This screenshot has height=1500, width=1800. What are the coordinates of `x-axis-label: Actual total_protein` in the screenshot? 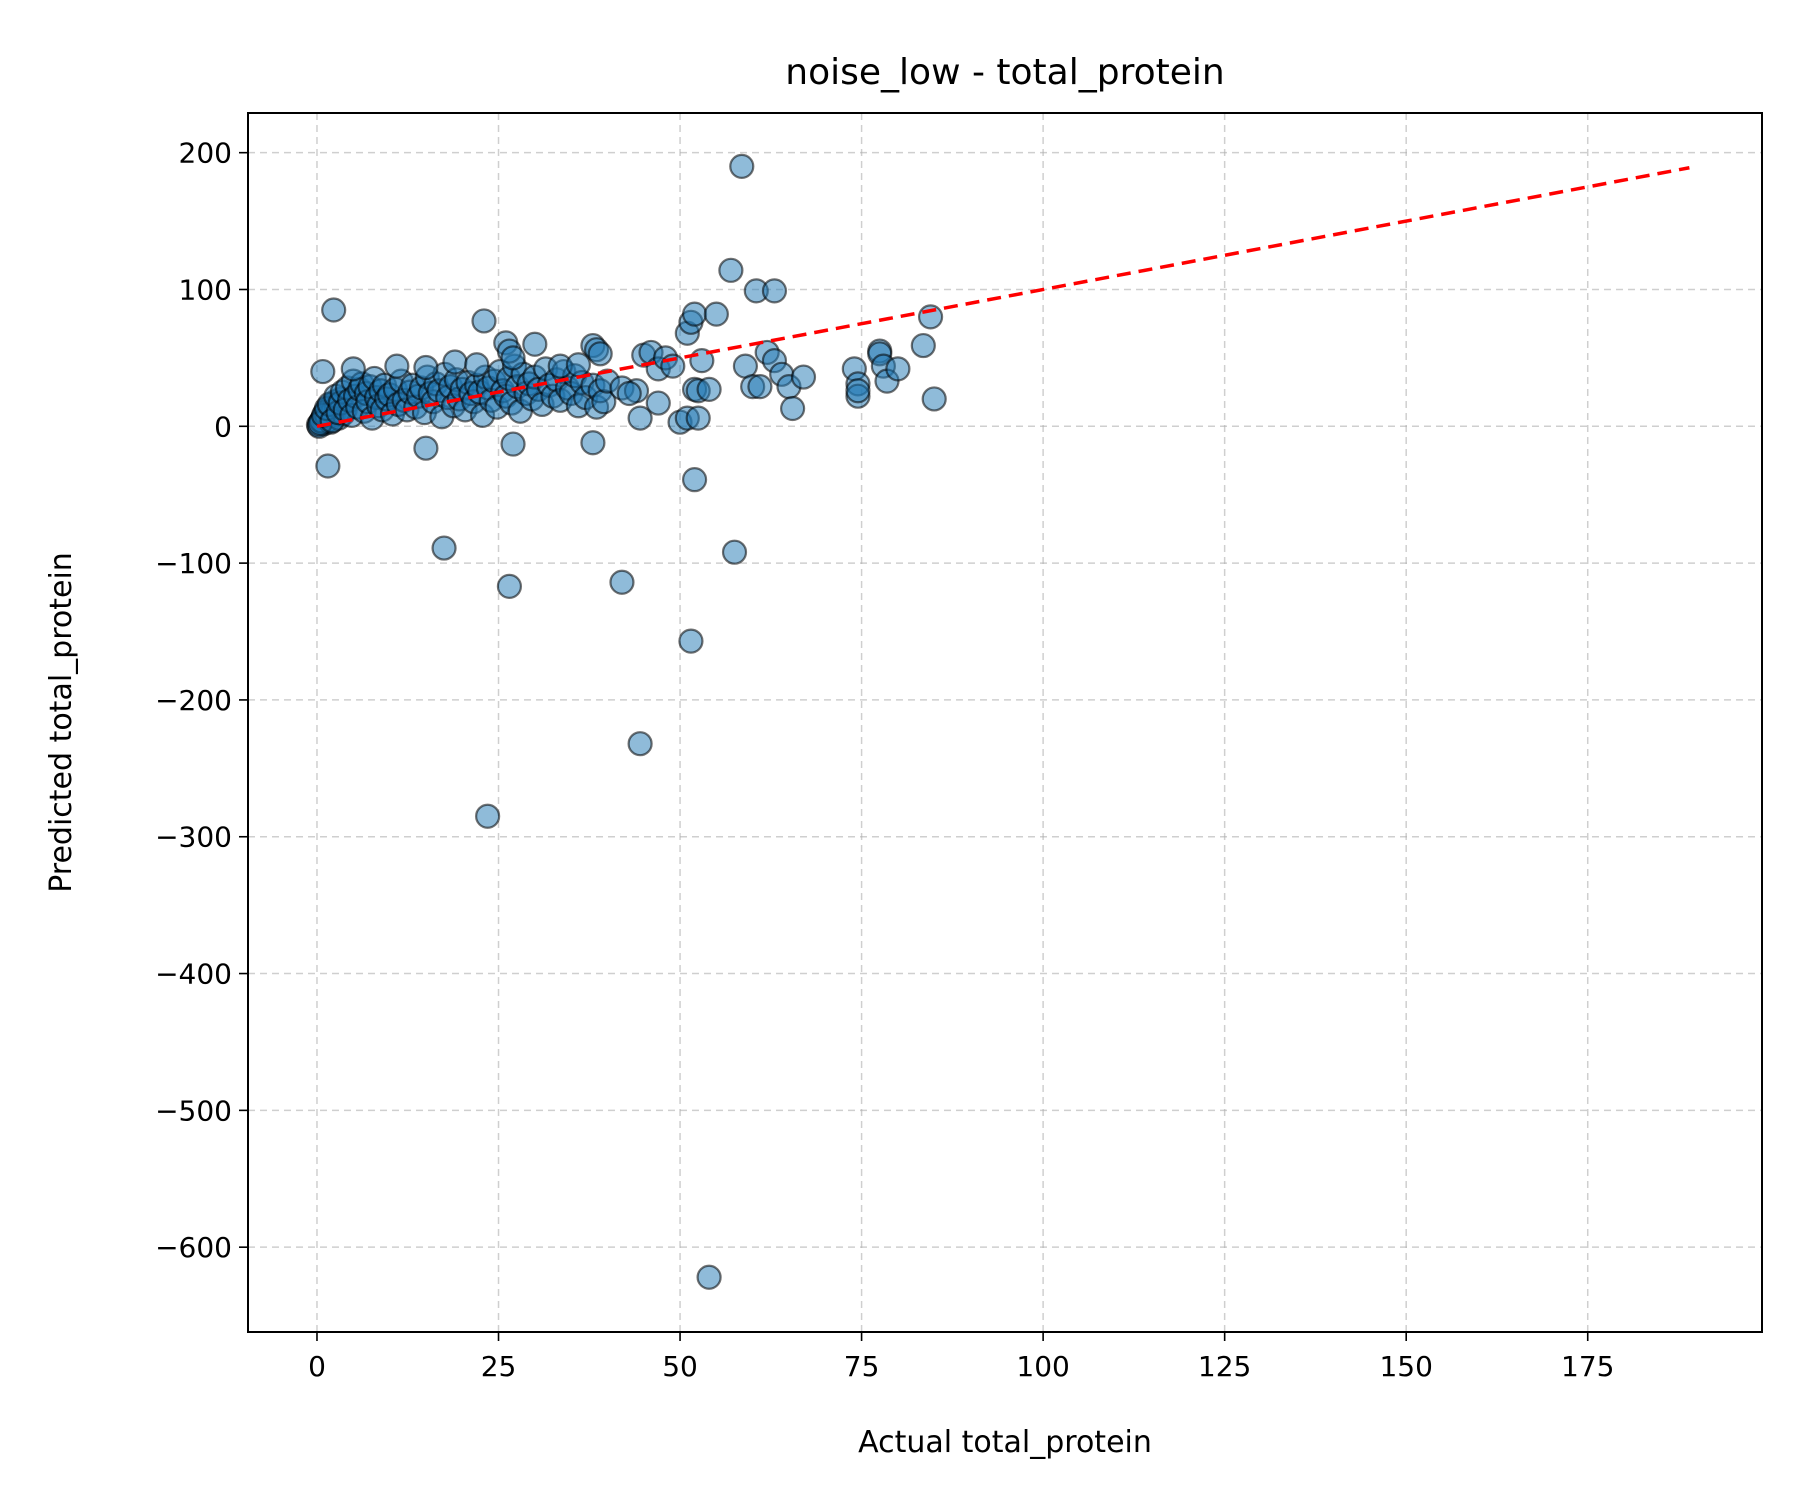 It's located at (1005, 1442).